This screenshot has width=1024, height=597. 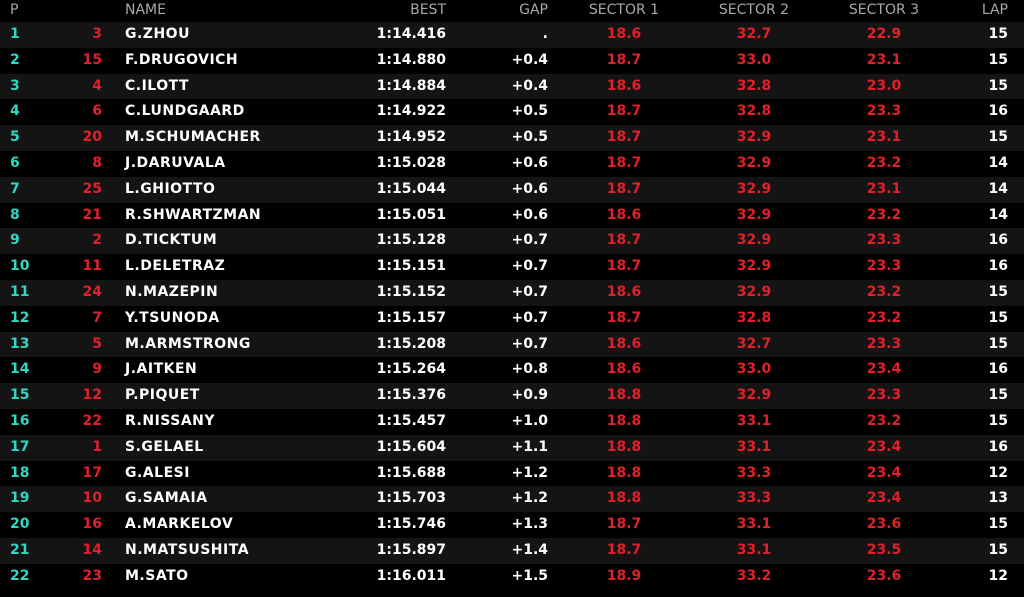 I want to click on sector-1-cell: 18.6, so click(x=624, y=369).